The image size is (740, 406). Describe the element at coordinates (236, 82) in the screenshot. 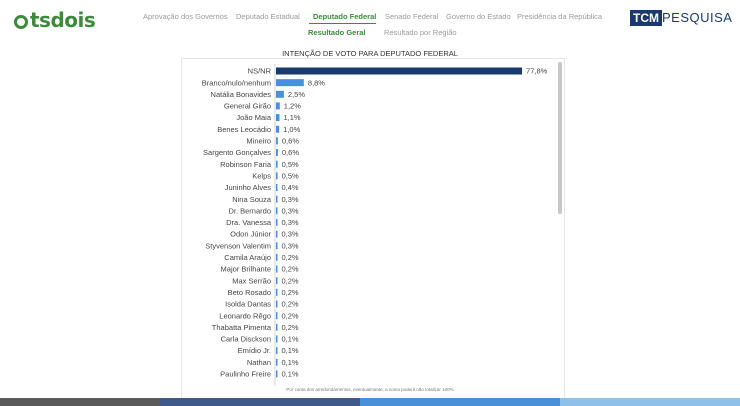

I see `category-label: Branco/nulo/nenhum` at that location.